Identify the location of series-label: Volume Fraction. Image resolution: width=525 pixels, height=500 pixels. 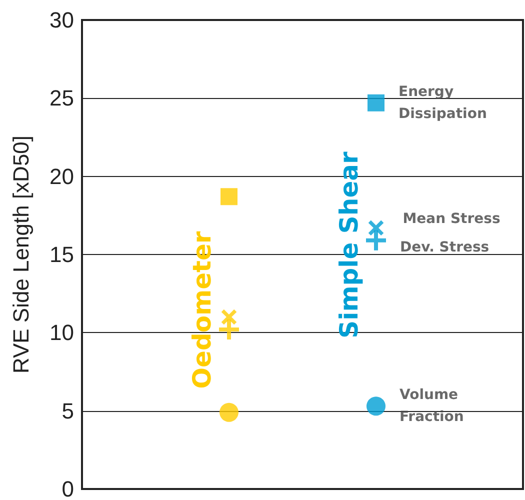
(432, 406).